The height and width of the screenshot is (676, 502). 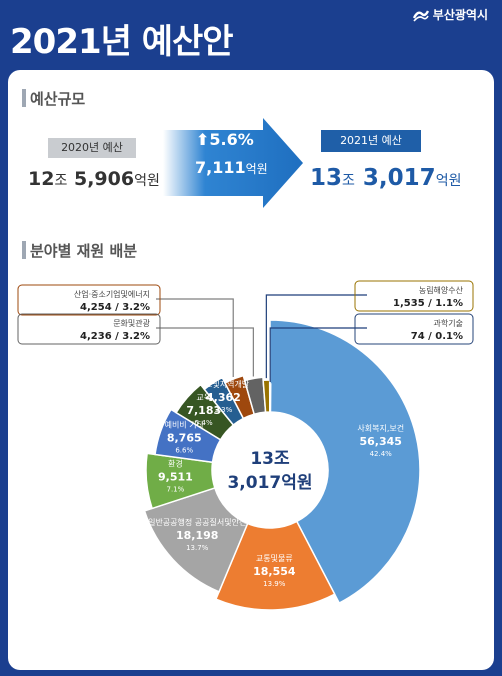 I want to click on page-title: 2021년 예산안, so click(x=122, y=42).